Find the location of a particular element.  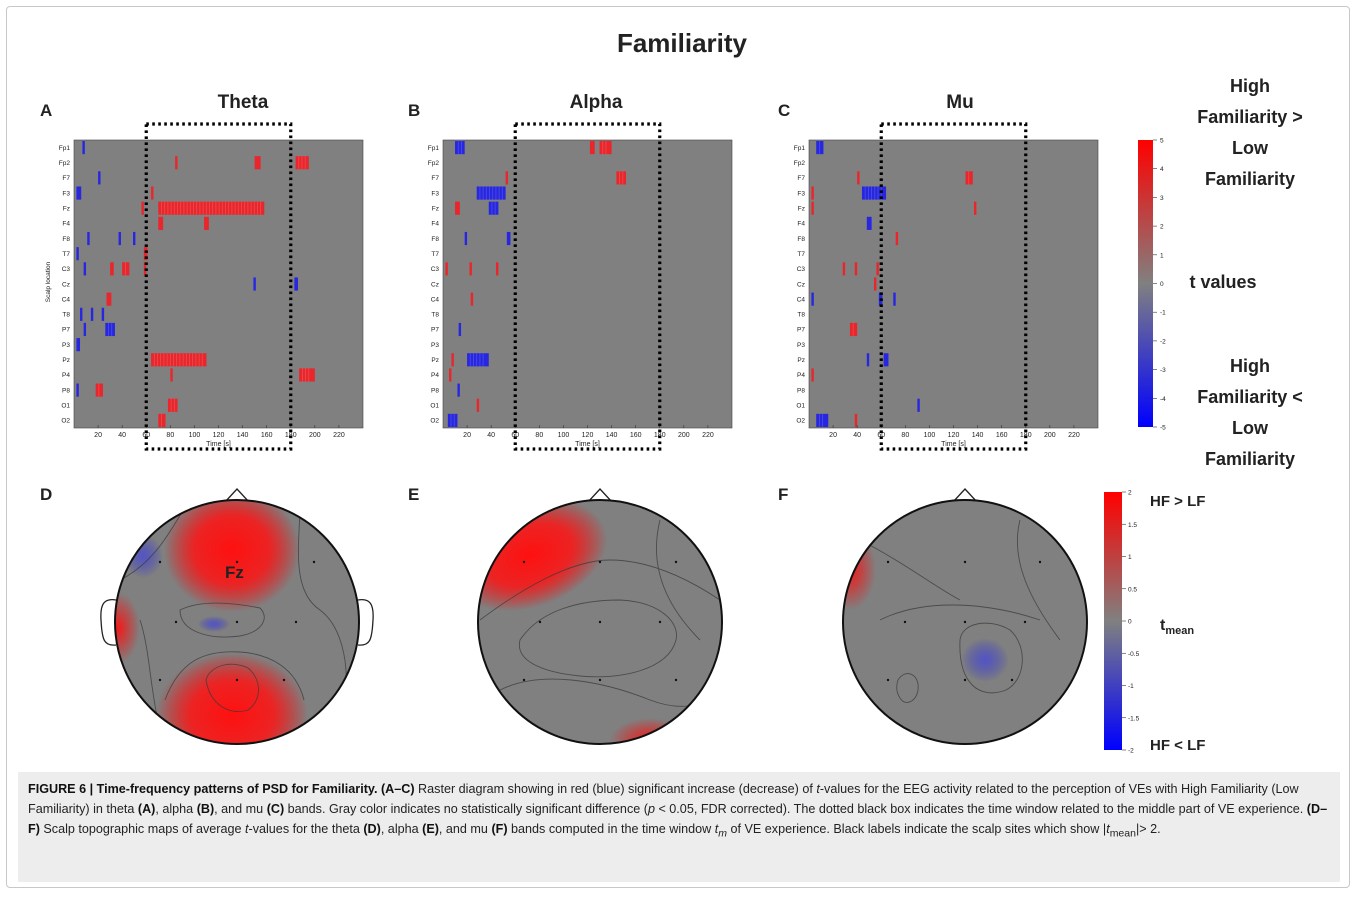

row-label-t8: T8 is located at coordinates (801, 315).